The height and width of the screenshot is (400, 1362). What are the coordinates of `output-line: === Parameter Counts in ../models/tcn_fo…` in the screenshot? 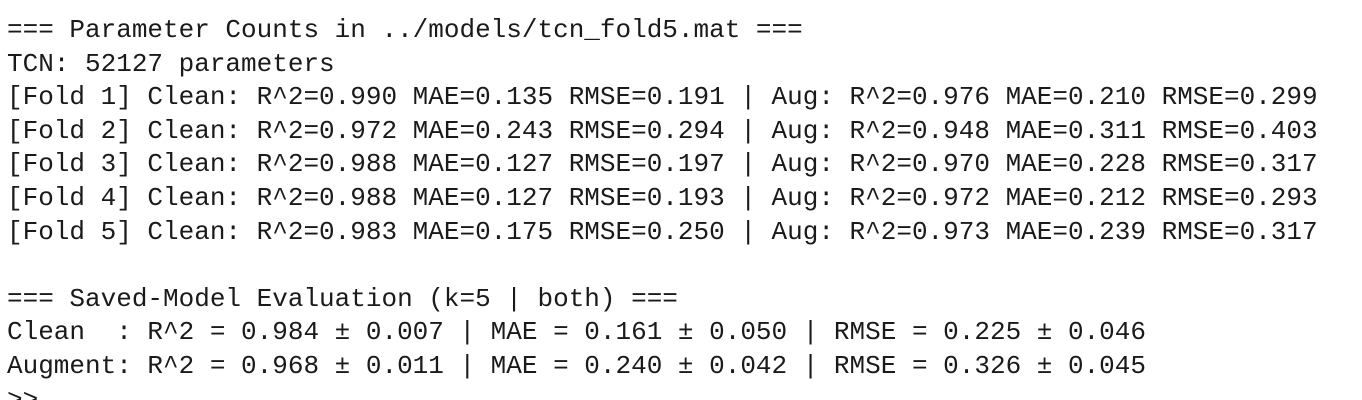 It's located at (405, 30).